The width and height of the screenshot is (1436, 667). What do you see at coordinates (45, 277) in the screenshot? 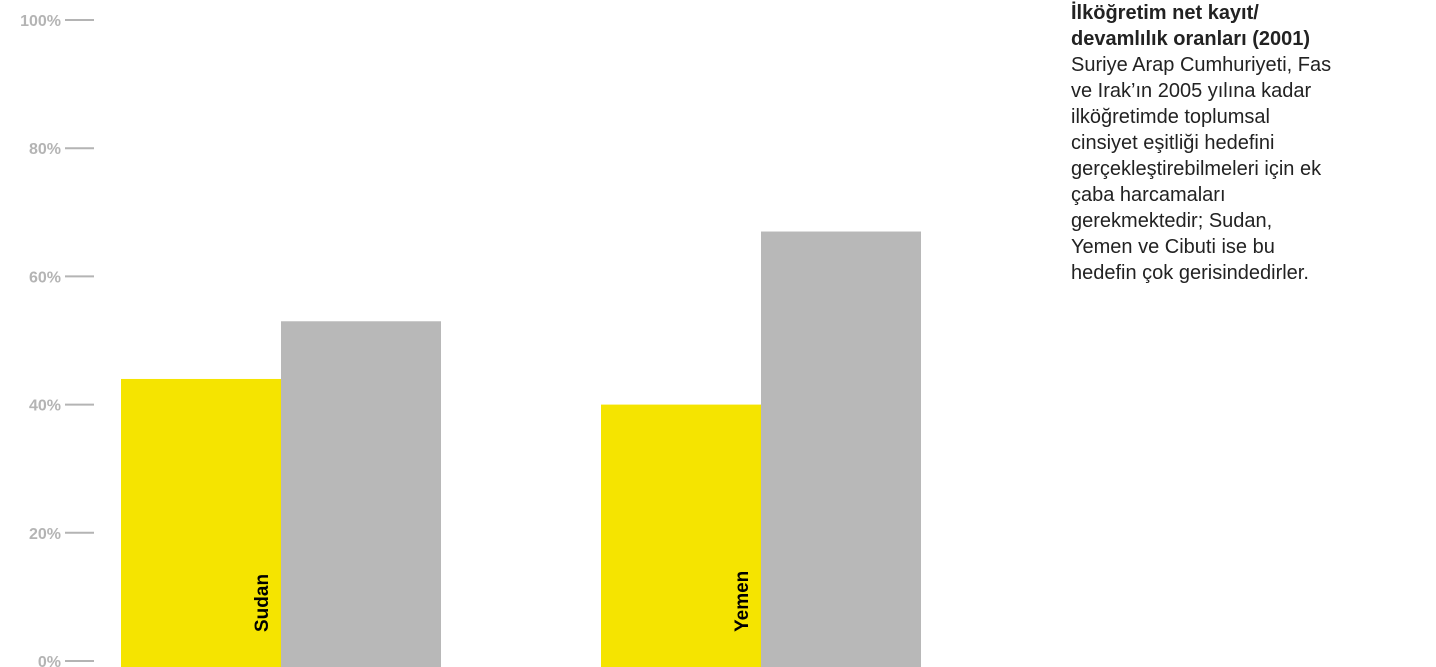
I see `y-tick-label: 60%` at bounding box center [45, 277].